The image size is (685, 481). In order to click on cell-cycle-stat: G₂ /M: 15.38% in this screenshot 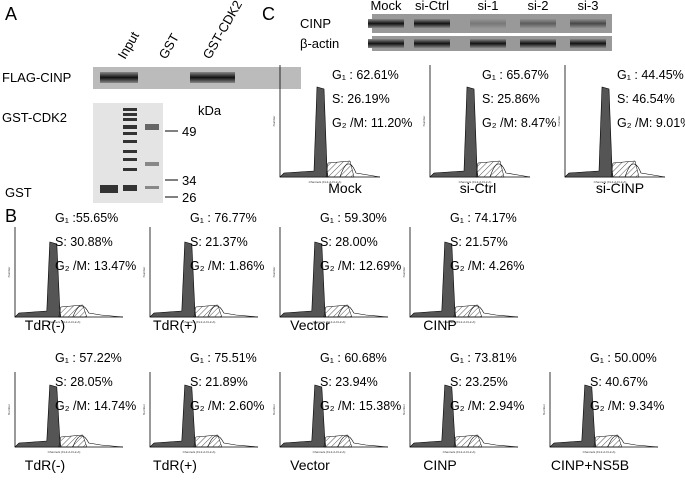, I will do `click(360, 406)`.